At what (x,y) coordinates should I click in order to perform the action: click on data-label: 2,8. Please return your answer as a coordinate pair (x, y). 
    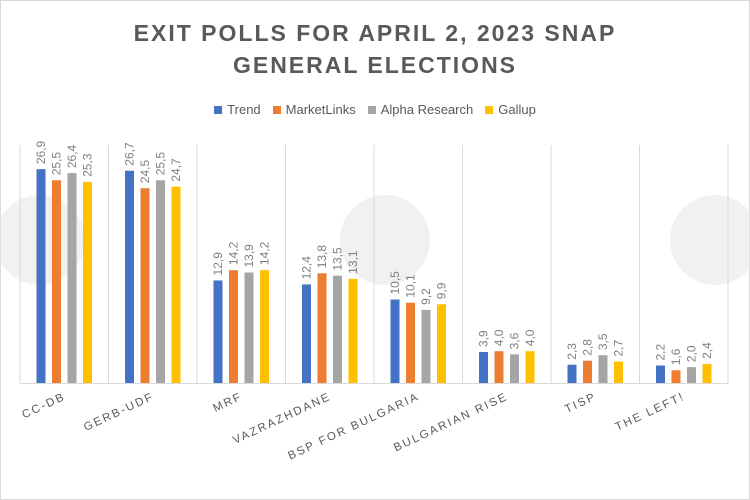
    Looking at the image, I should click on (588, 347).